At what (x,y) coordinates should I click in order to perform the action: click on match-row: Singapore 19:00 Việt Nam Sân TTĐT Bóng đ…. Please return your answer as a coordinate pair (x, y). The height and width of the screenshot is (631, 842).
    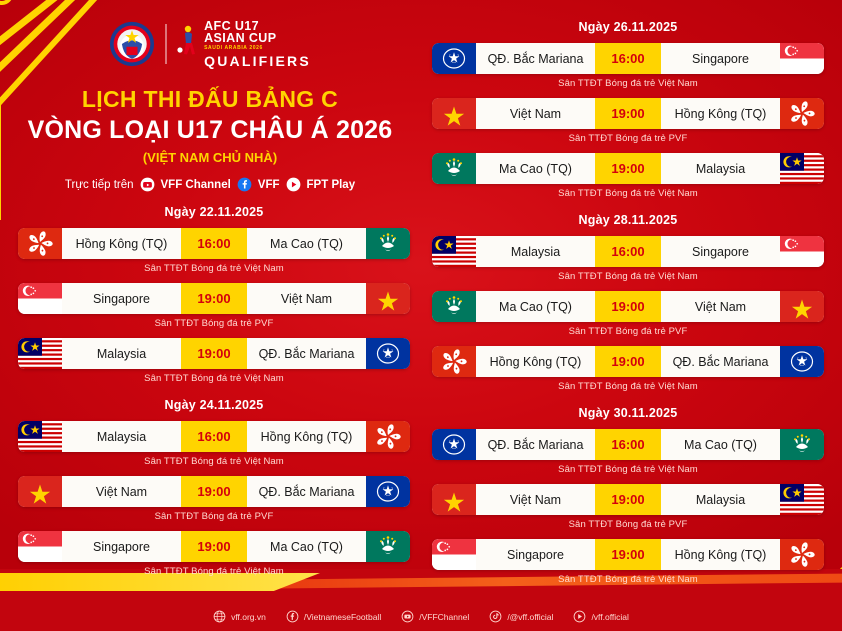
    Looking at the image, I should click on (214, 306).